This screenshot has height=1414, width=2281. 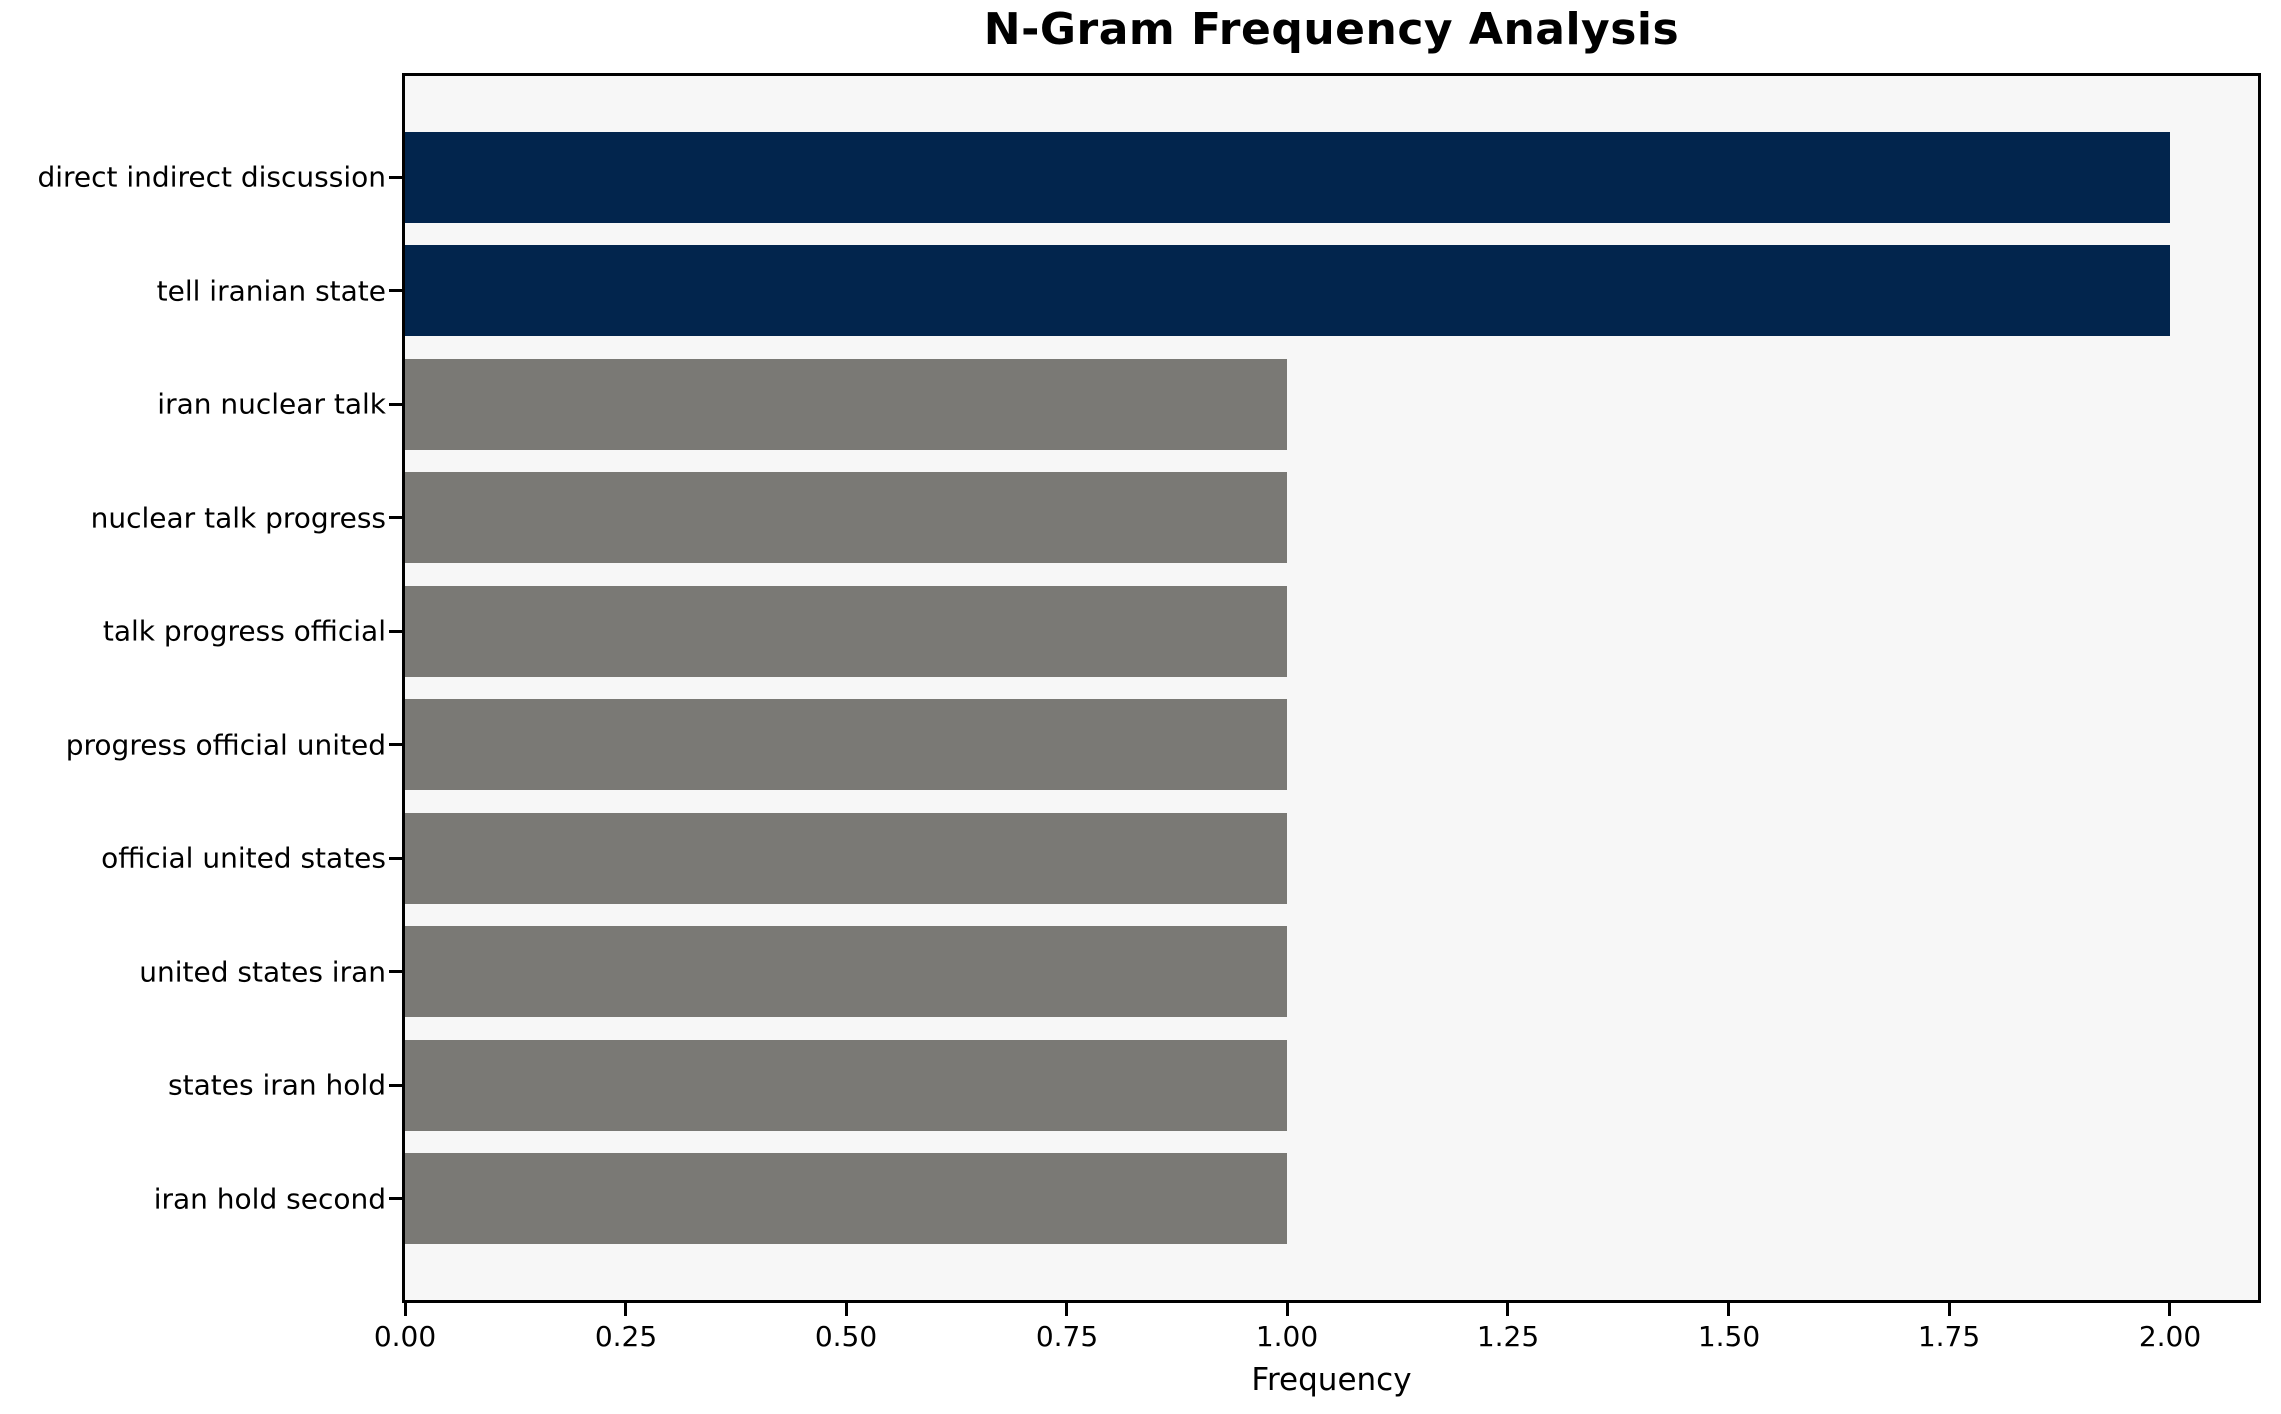 What do you see at coordinates (271, 291) in the screenshot?
I see `y-axis-label: tell iranian state` at bounding box center [271, 291].